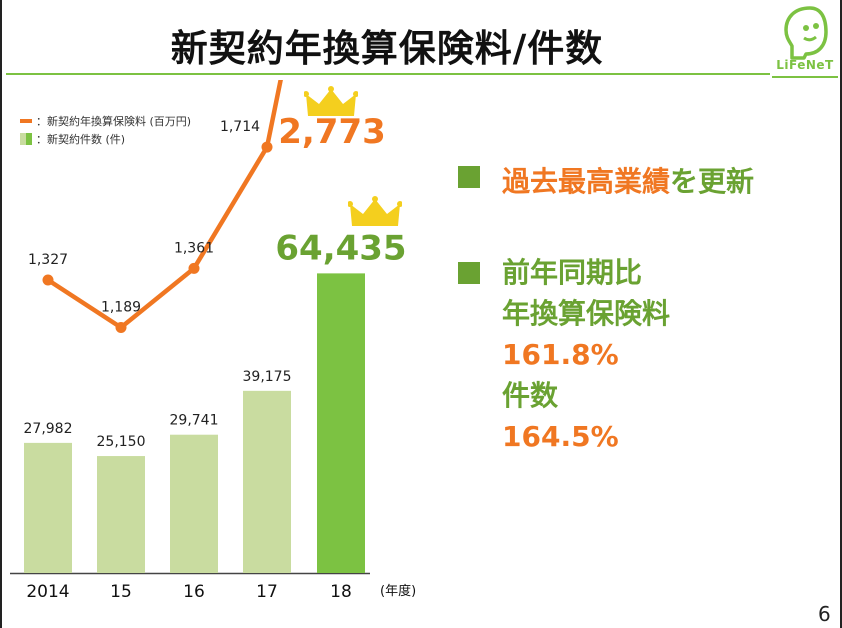 Image resolution: width=842 pixels, height=628 pixels. I want to click on point-record-text: 過去最高業績を更新, so click(628, 180).